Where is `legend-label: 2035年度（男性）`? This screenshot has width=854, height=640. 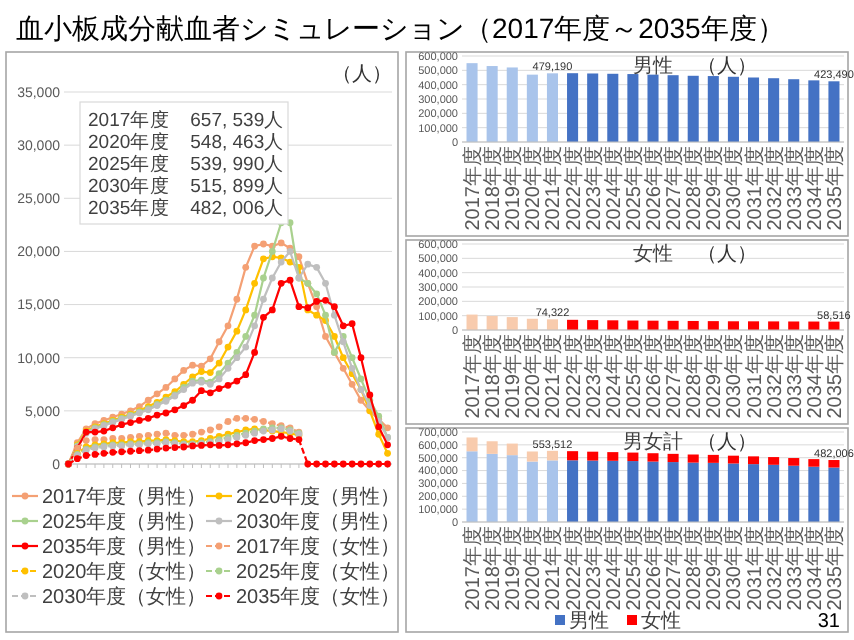 legend-label: 2035年度（男性） is located at coordinates (124, 547).